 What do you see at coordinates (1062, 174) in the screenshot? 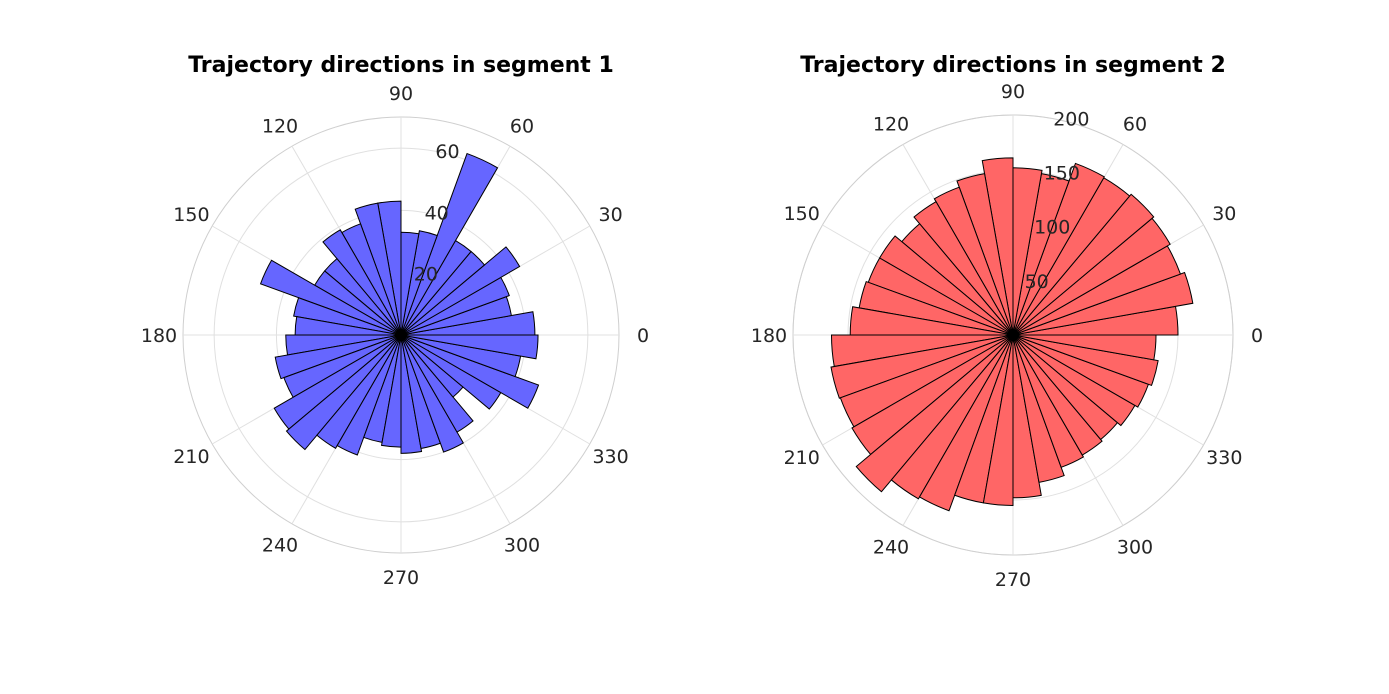
I see `r-tick-label: 150` at bounding box center [1062, 174].